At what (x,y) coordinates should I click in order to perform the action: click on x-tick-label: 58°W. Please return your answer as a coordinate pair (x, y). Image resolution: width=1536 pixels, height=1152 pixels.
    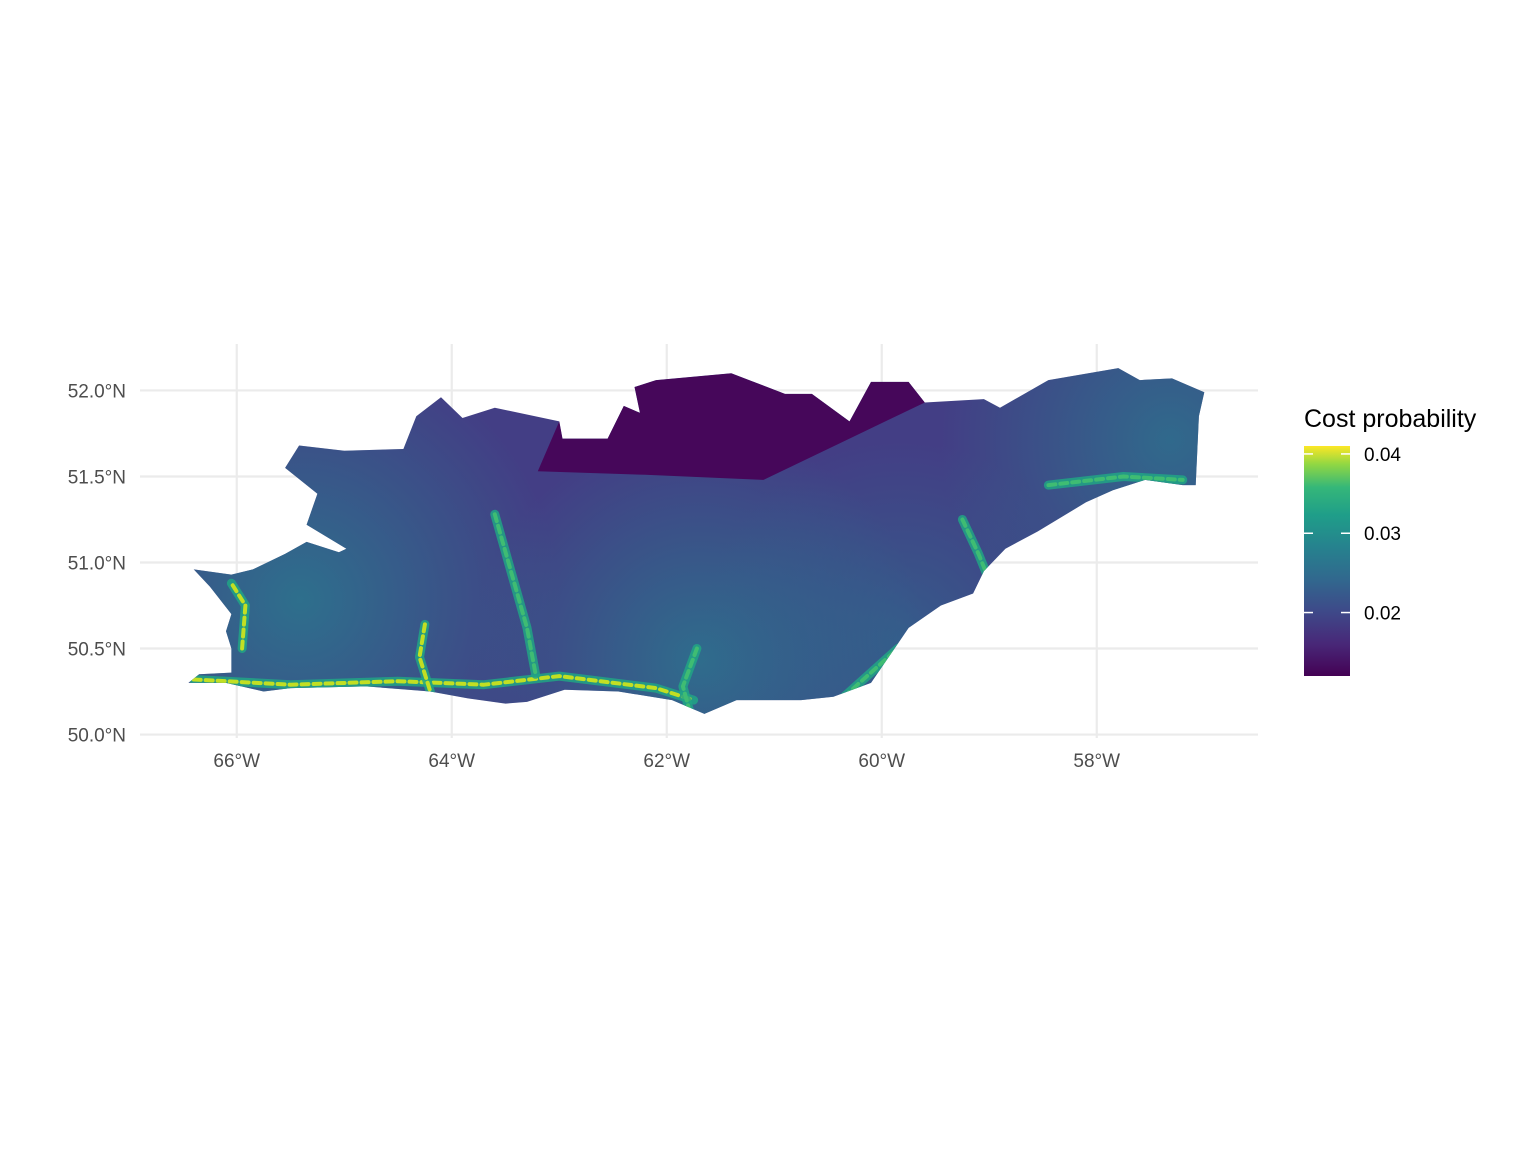
    Looking at the image, I should click on (1096, 761).